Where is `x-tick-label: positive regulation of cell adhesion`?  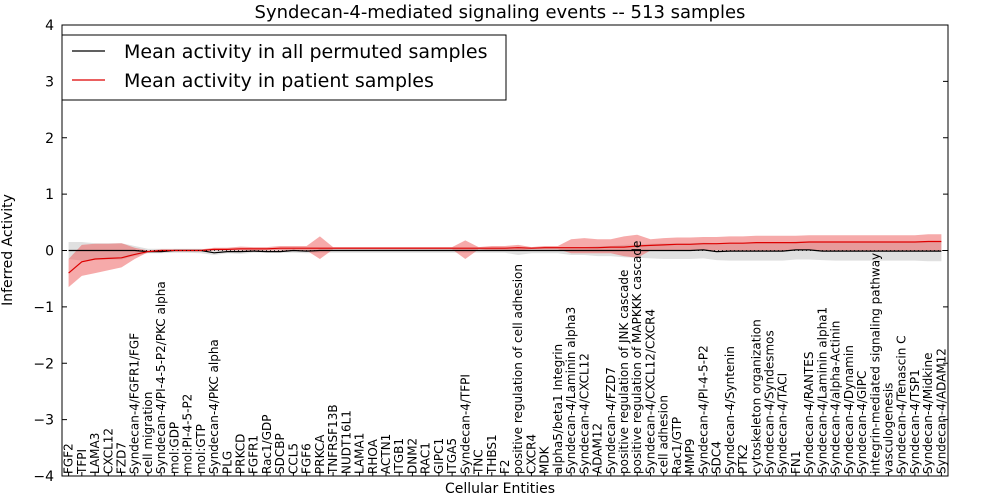 x-tick-label: positive regulation of cell adhesion is located at coordinates (518, 369).